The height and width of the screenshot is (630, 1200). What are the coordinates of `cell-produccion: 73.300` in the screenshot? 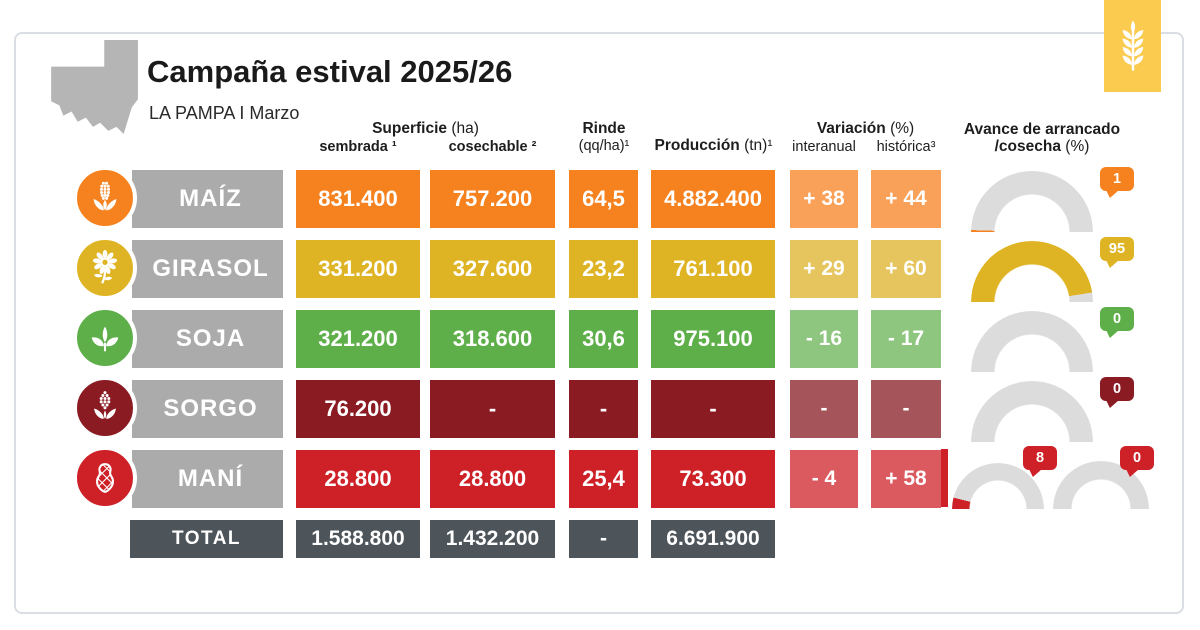 It's located at (713, 479).